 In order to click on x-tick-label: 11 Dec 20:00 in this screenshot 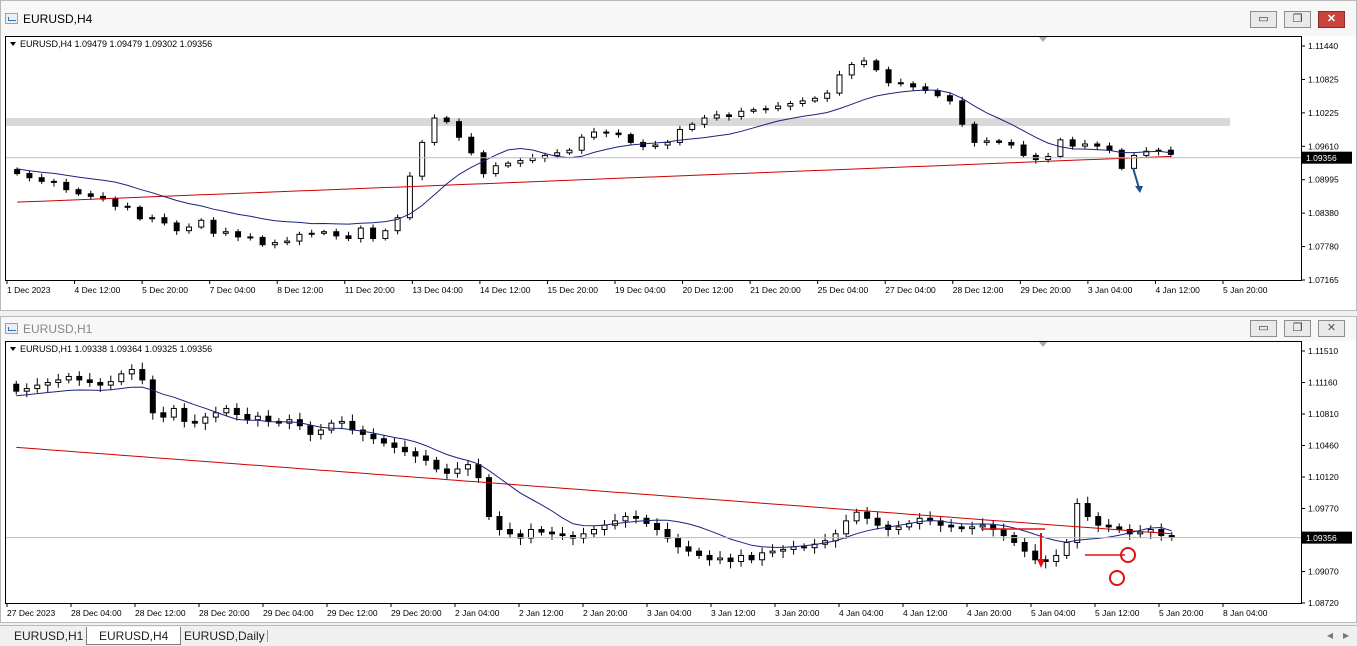, I will do `click(370, 290)`.